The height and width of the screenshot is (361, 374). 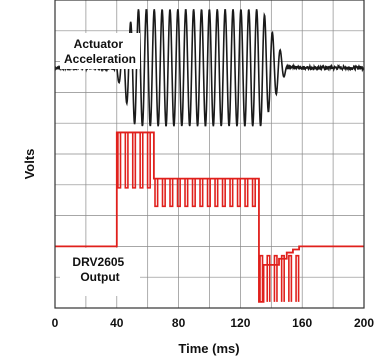 I want to click on annotation-box-acceleration, so click(x=100, y=51).